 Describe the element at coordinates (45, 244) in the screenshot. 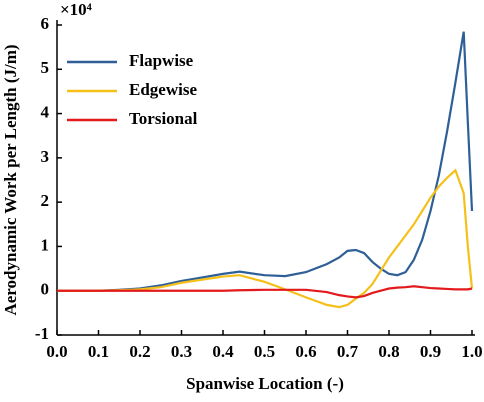

I see `y-tick-label: 1` at that location.